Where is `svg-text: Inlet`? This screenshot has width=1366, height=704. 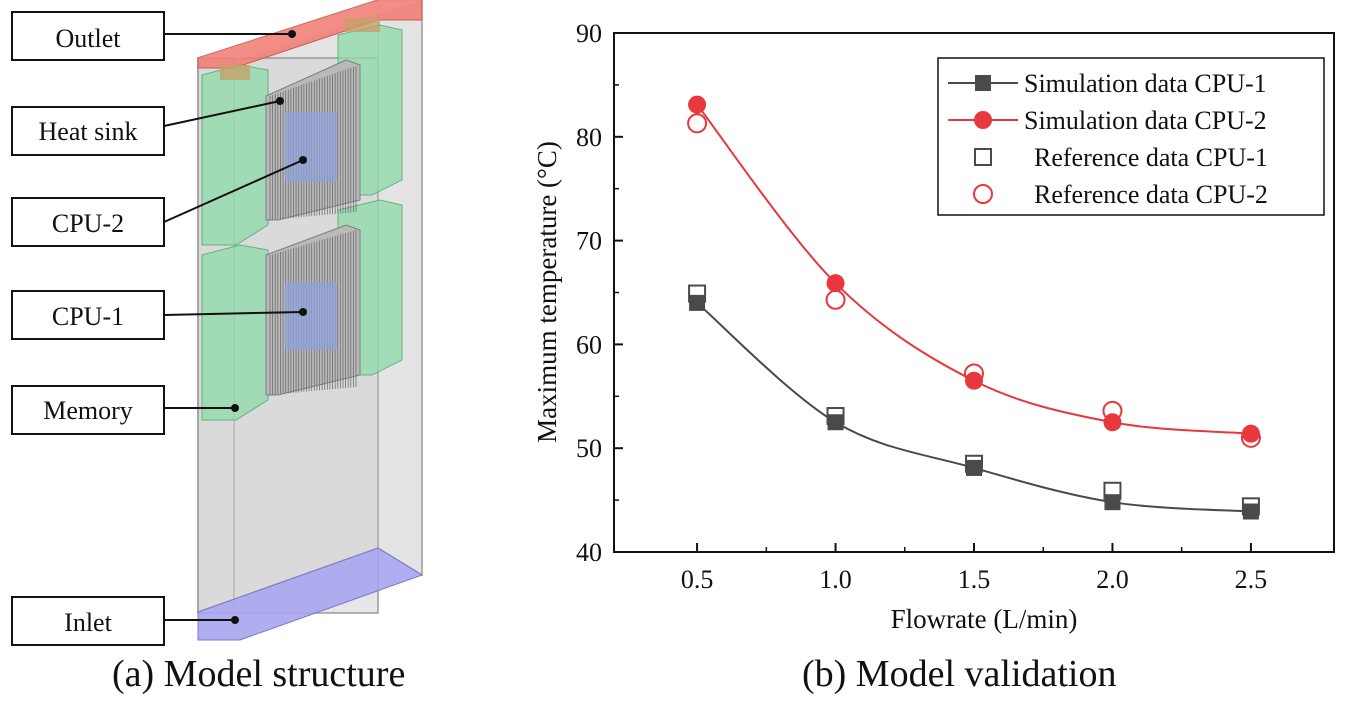 svg-text: Inlet is located at coordinates (88, 622).